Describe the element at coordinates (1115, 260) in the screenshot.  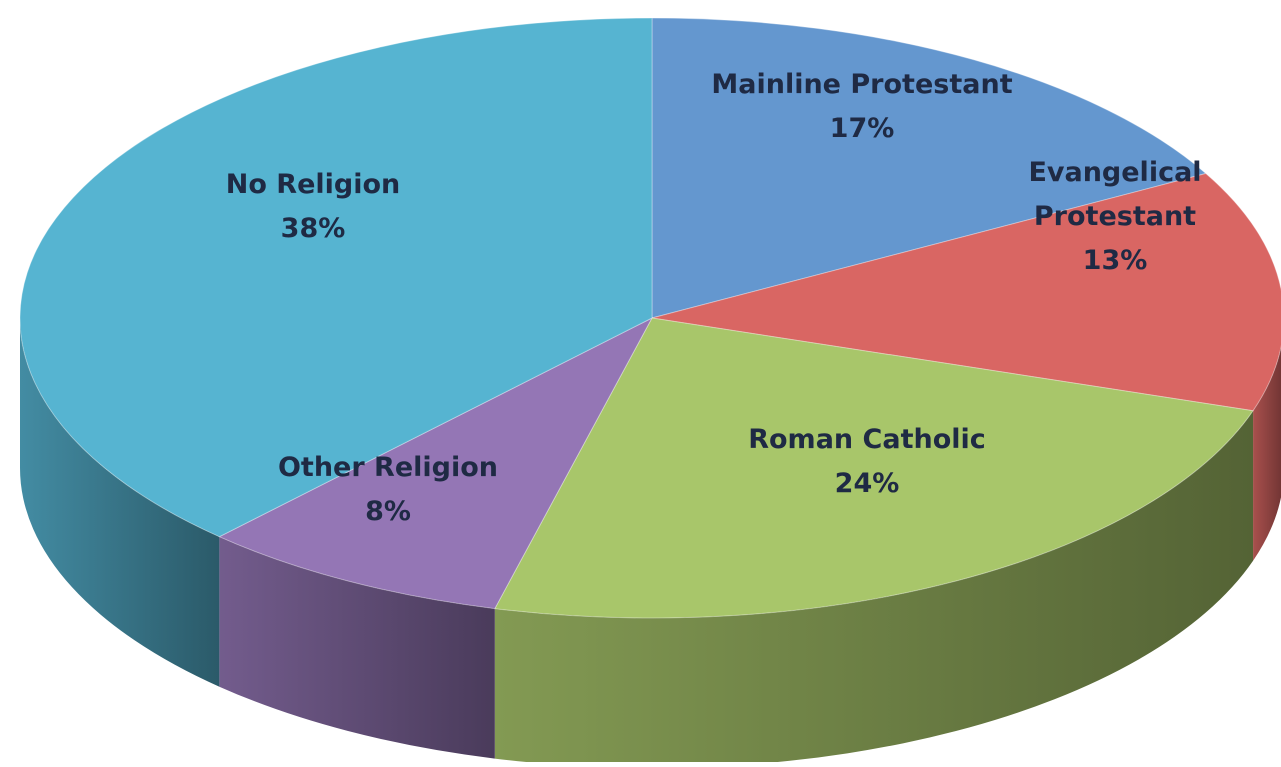
I see `slice-value-label: 13%` at that location.